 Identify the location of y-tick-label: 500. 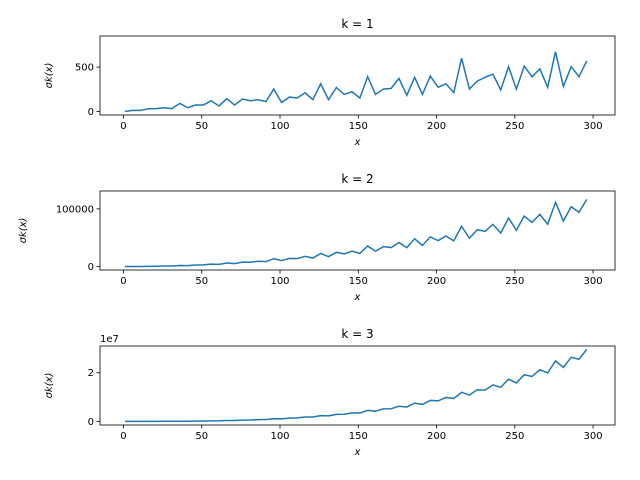
(84, 68).